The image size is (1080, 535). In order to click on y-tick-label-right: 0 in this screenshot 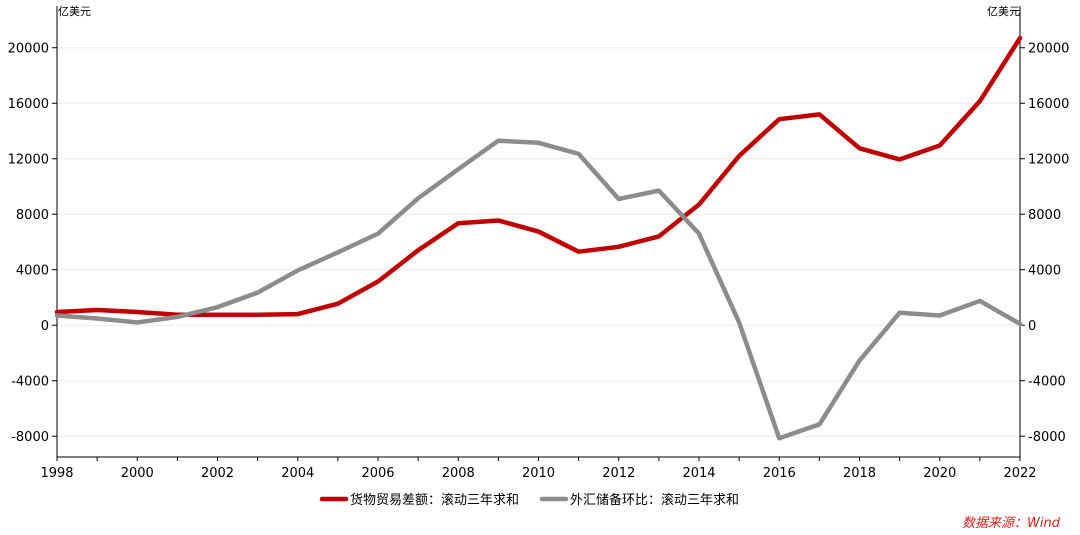, I will do `click(1032, 326)`.